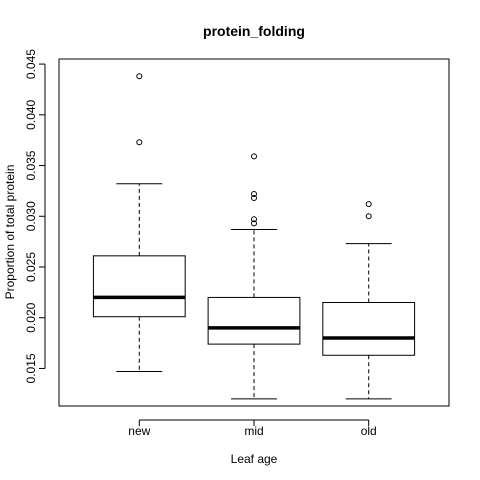 The height and width of the screenshot is (480, 480). What do you see at coordinates (31, 317) in the screenshot?
I see `y-tick-label: 0.020` at bounding box center [31, 317].